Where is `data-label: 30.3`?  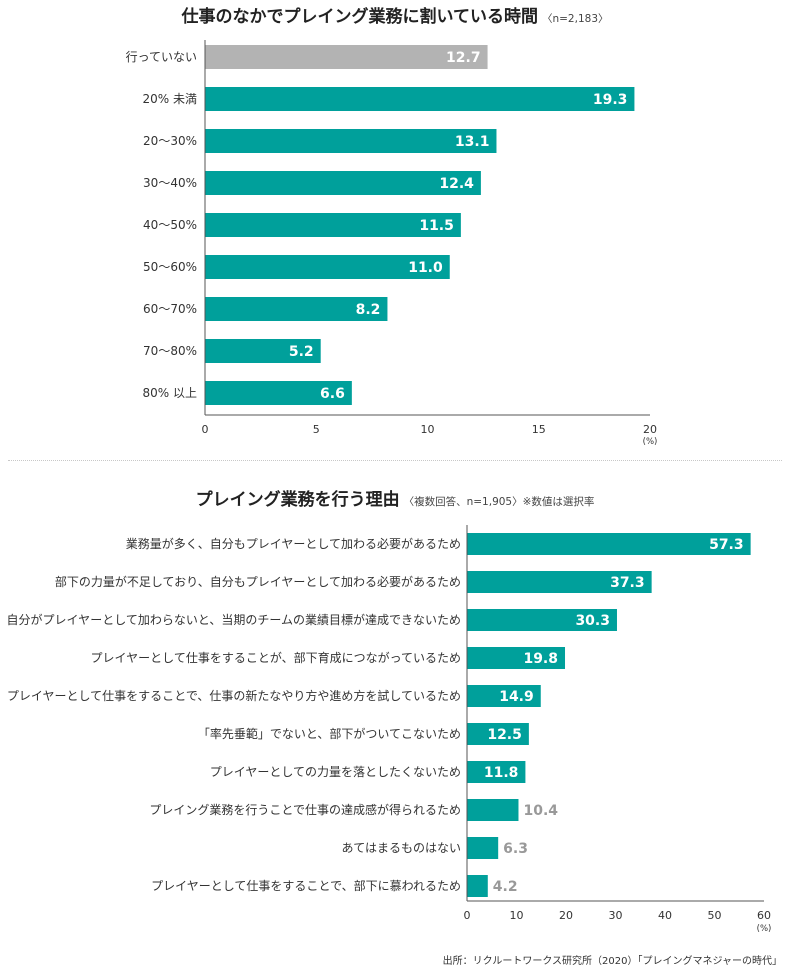 data-label: 30.3 is located at coordinates (592, 621).